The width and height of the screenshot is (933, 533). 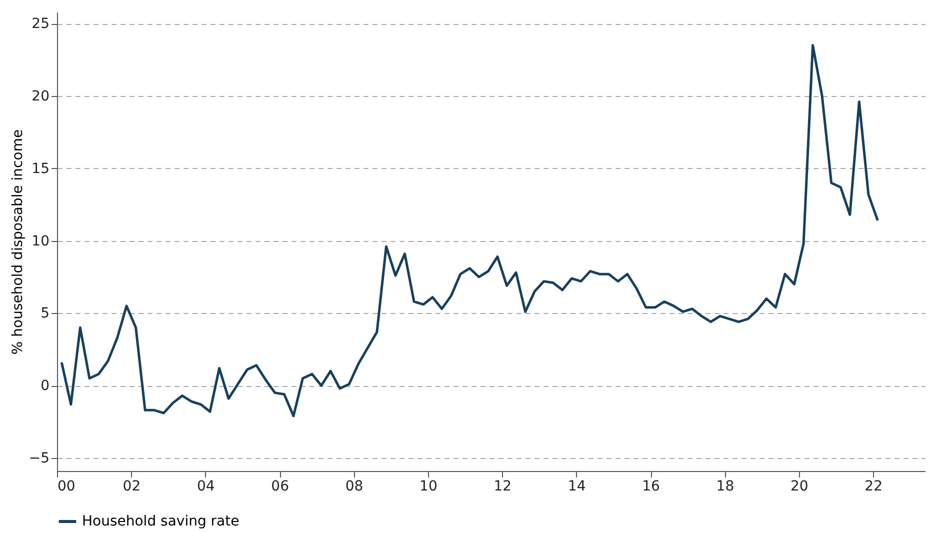 I want to click on x-tick-label: 00, so click(x=67, y=486).